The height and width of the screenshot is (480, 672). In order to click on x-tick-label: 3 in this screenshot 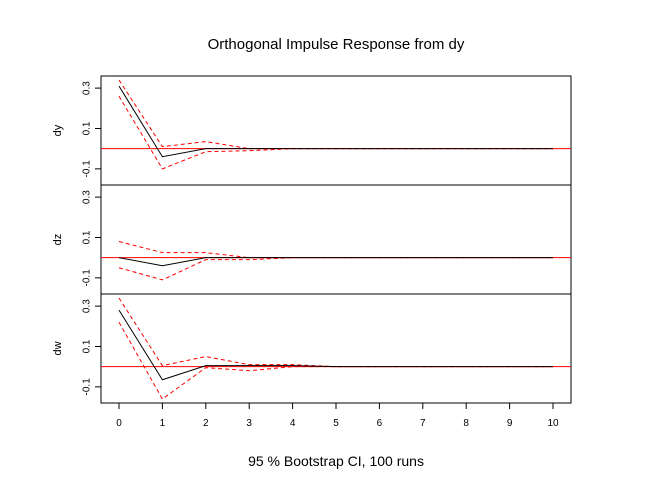, I will do `click(249, 423)`.